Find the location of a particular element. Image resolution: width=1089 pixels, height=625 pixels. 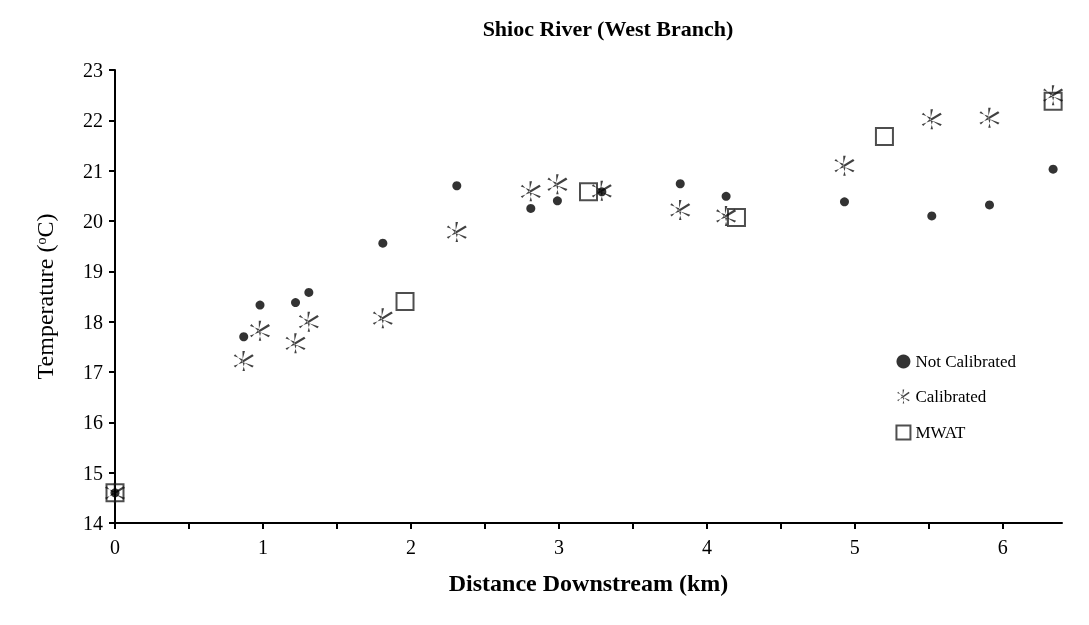

chart-title: Shioc River (West Branch) is located at coordinates (608, 28).